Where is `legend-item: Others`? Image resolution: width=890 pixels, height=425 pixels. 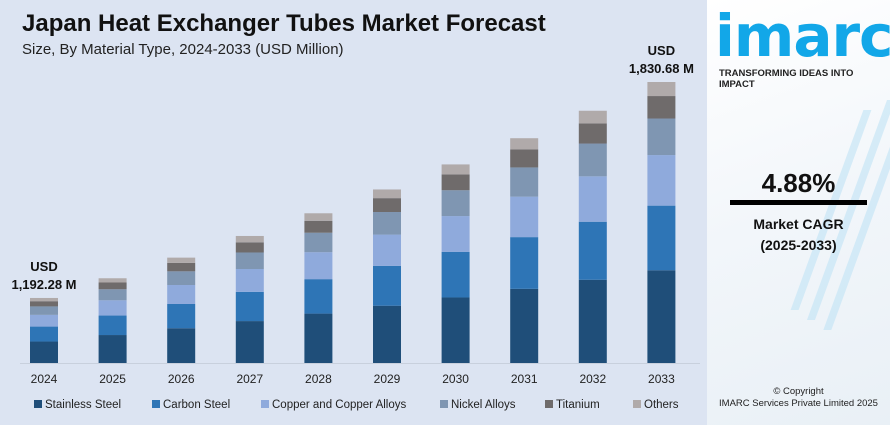 legend-item: Others is located at coordinates (661, 405).